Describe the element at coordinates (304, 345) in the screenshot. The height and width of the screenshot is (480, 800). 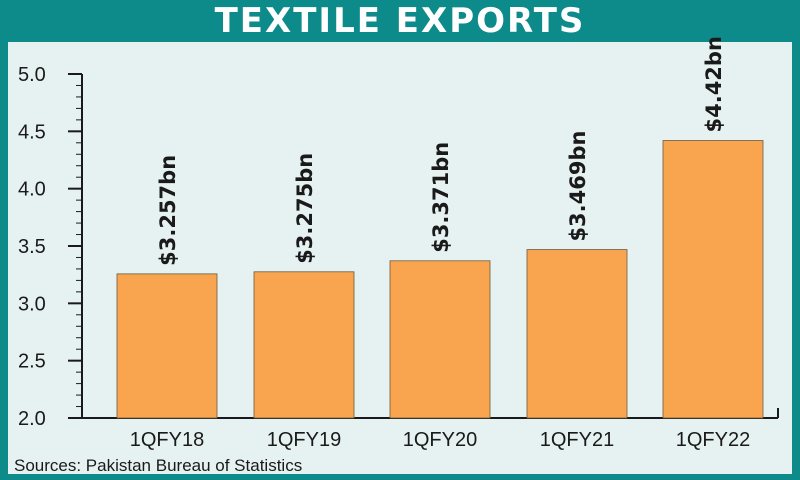
I see `bar-1qfy19` at that location.